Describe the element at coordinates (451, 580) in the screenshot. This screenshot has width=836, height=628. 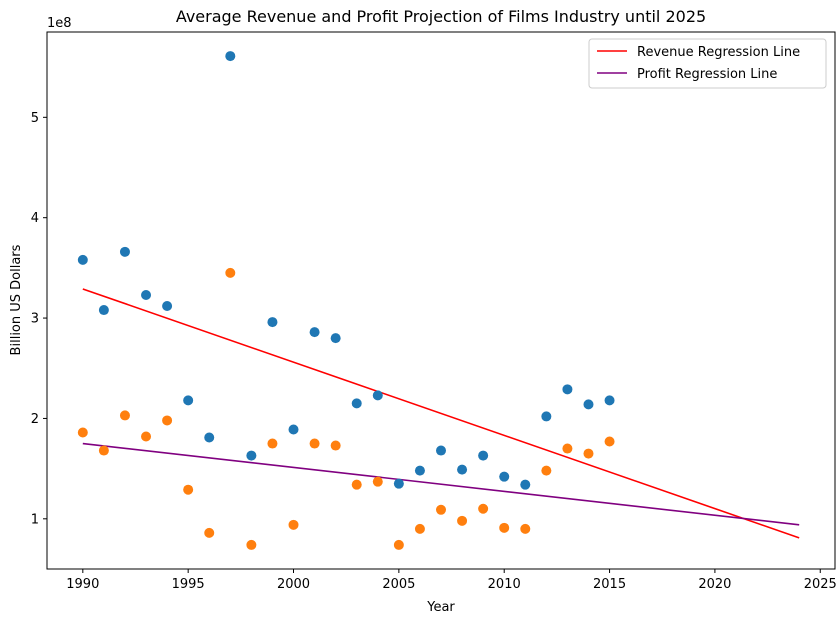
I see `x-axis: 1990 1995 2000 2005 2010 2015 2020 2025` at that location.